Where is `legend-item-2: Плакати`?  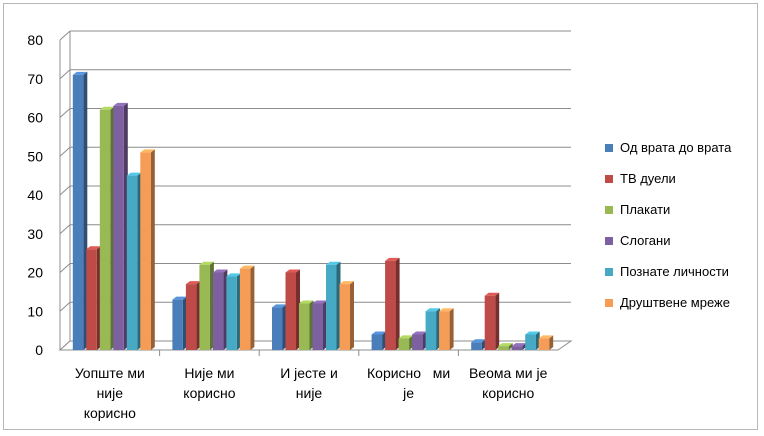
legend-item-2: Плакати is located at coordinates (682, 209).